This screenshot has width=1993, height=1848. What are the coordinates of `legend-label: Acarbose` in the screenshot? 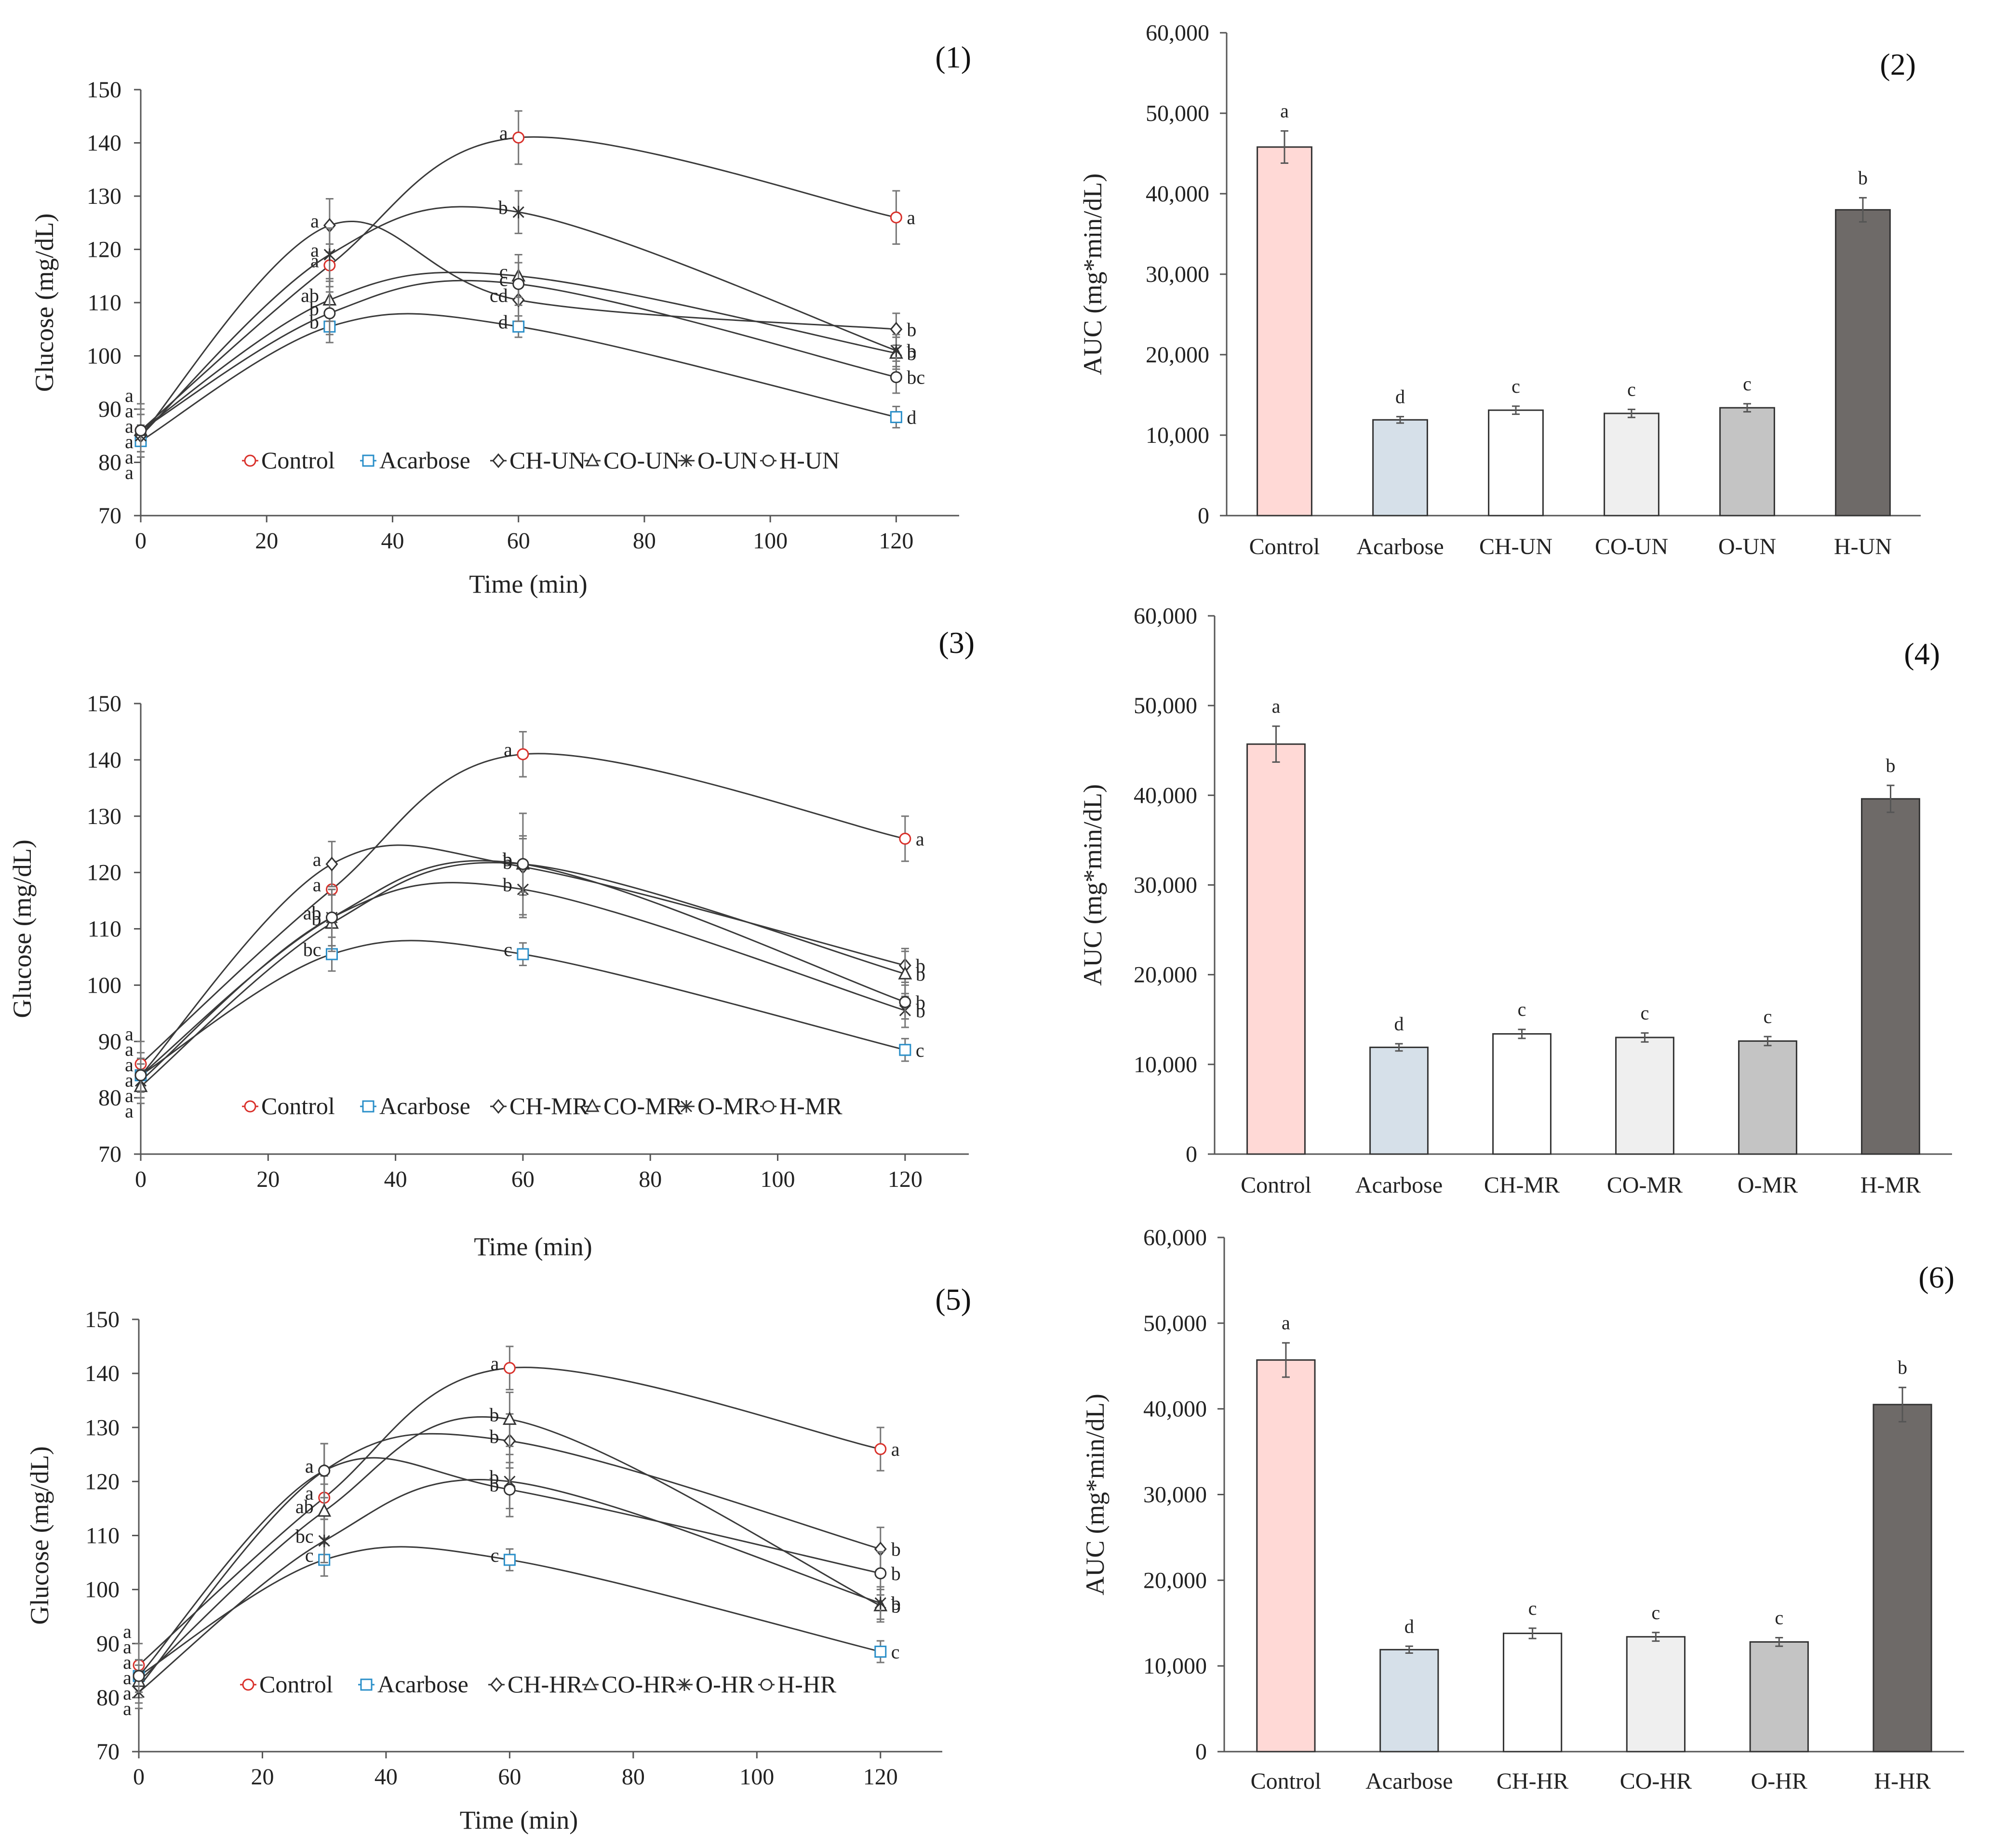 It's located at (422, 1684).